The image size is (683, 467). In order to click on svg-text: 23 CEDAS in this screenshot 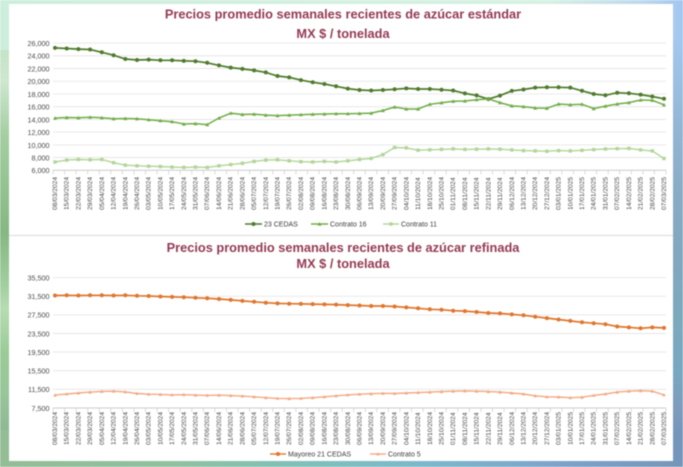, I will do `click(281, 224)`.